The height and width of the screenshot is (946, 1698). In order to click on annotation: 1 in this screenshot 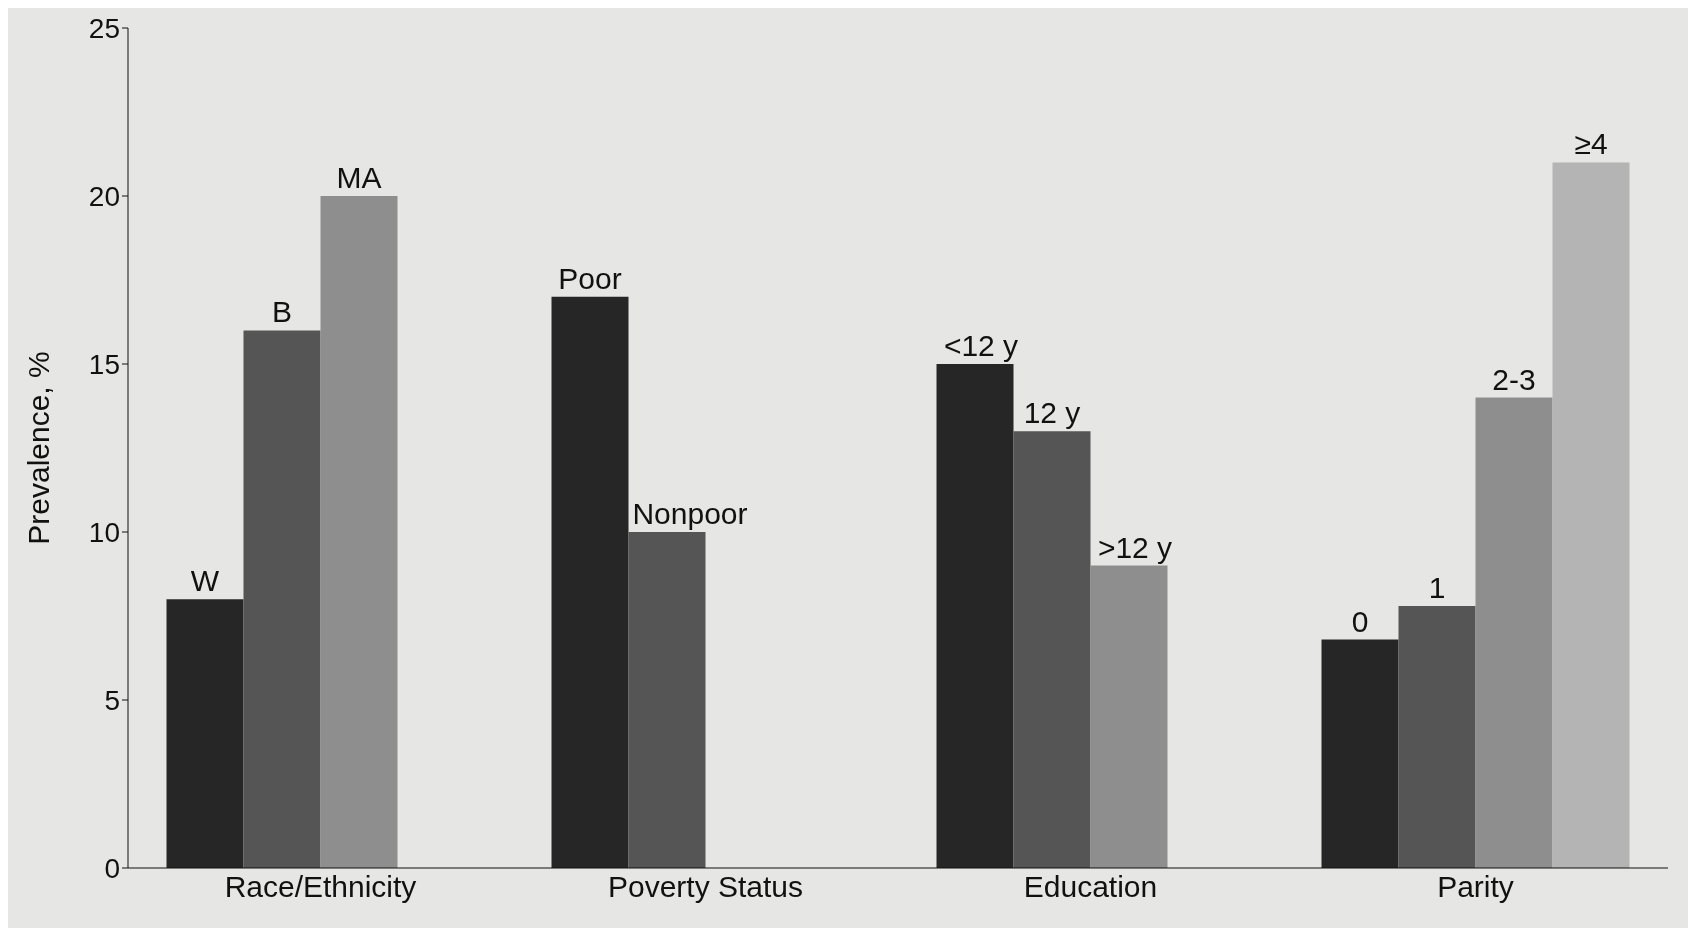, I will do `click(1437, 587)`.